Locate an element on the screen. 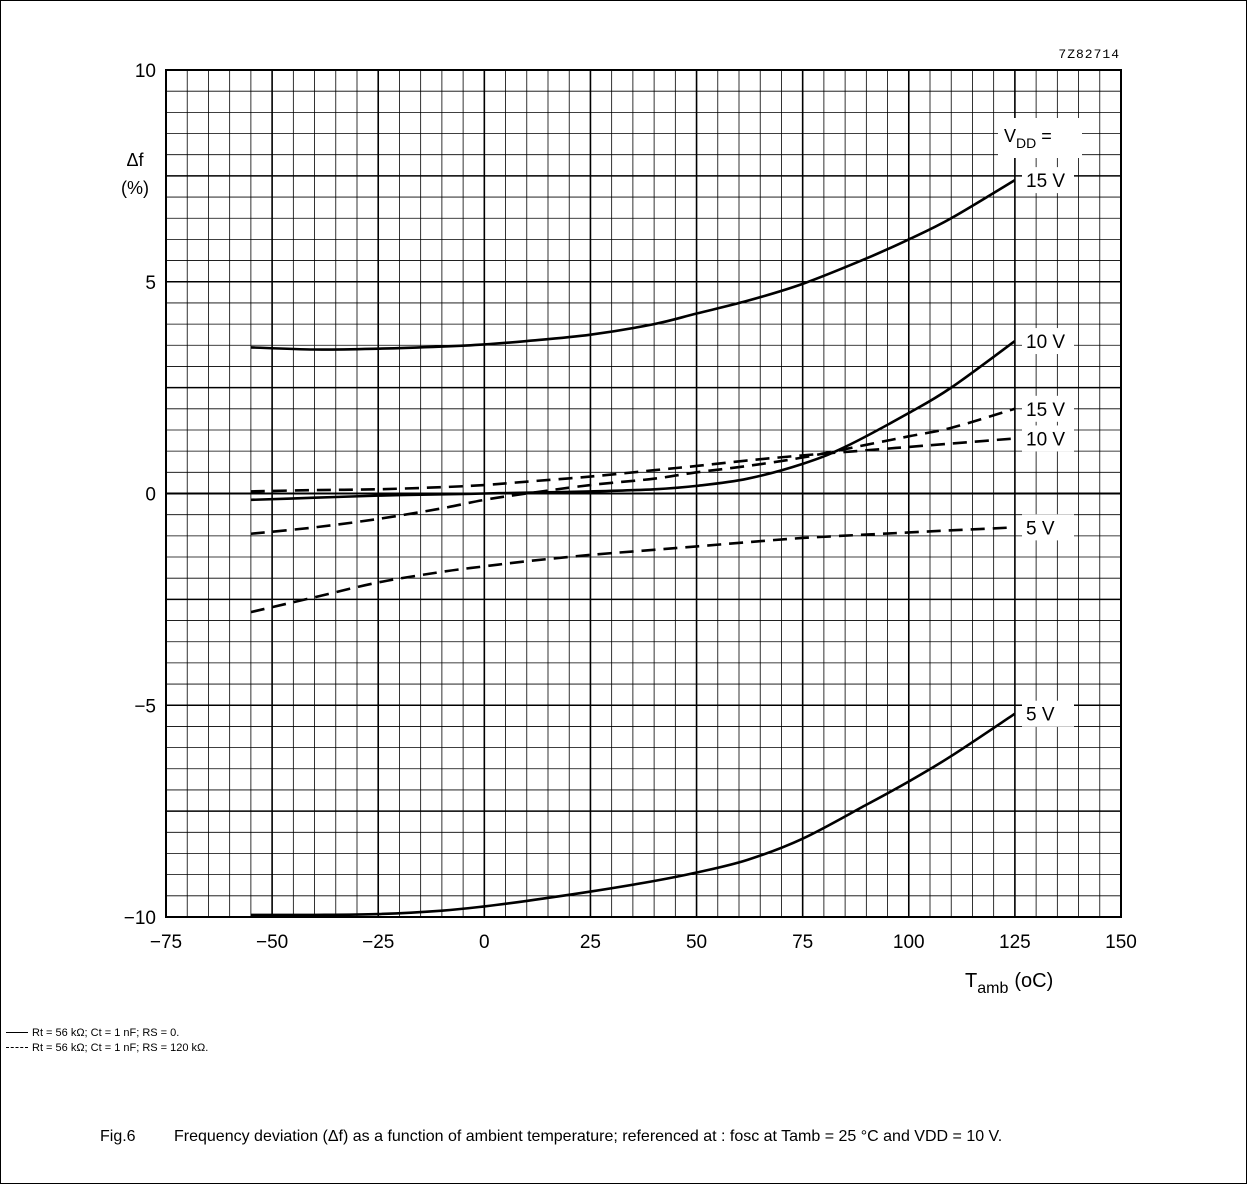  x-tick-label: 75 is located at coordinates (802, 942).